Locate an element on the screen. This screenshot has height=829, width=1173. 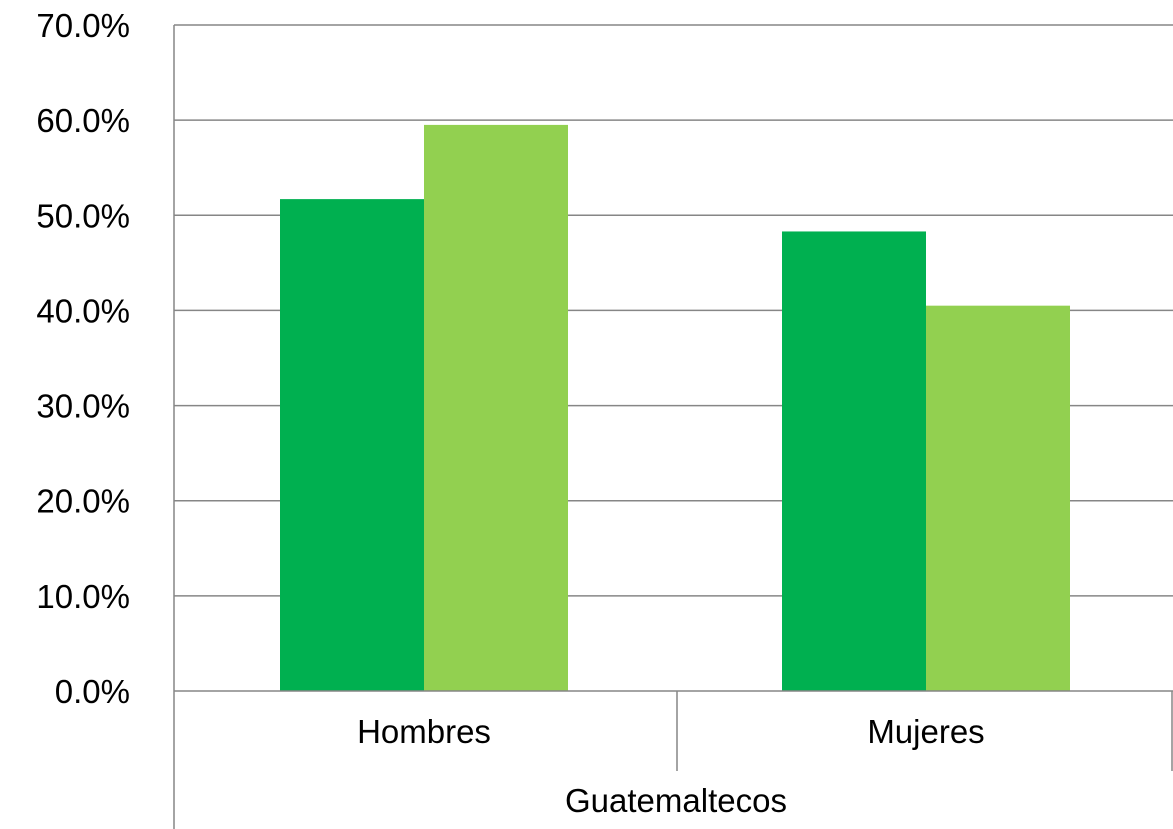
category-label-hombres: Hombres is located at coordinates (424, 731).